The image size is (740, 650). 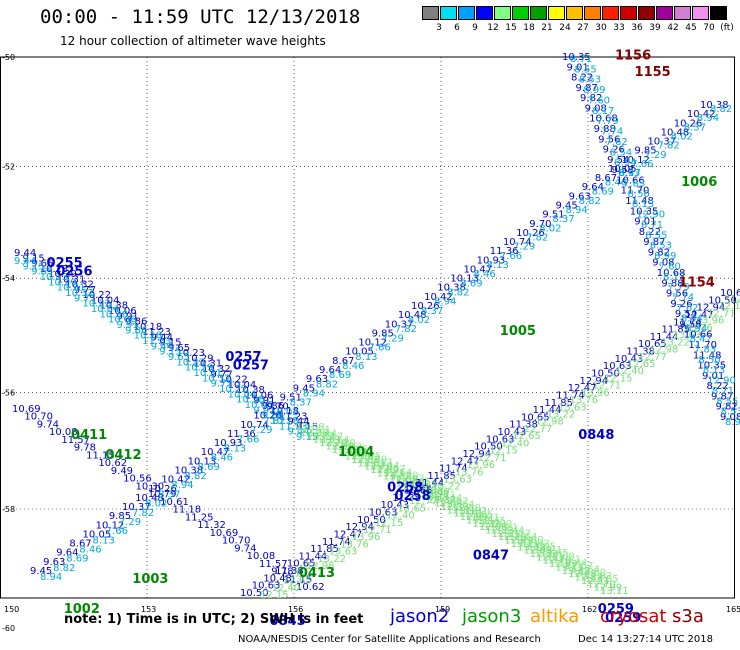 I want to click on longitude-tick-label: 156, so click(x=295, y=609).